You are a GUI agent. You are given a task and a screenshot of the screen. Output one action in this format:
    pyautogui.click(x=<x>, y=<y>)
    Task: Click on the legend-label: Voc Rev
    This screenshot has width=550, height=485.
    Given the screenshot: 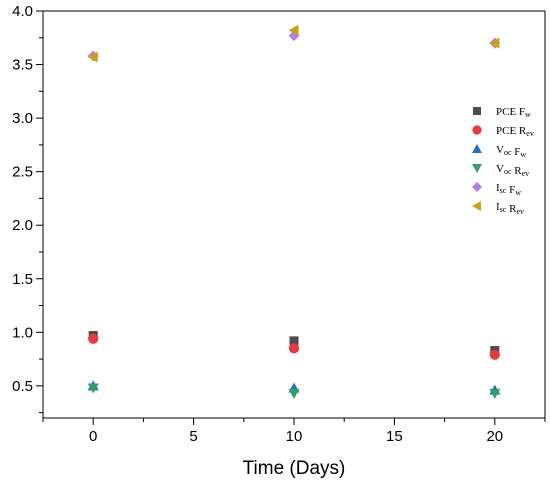 What is the action you would take?
    pyautogui.click(x=512, y=170)
    